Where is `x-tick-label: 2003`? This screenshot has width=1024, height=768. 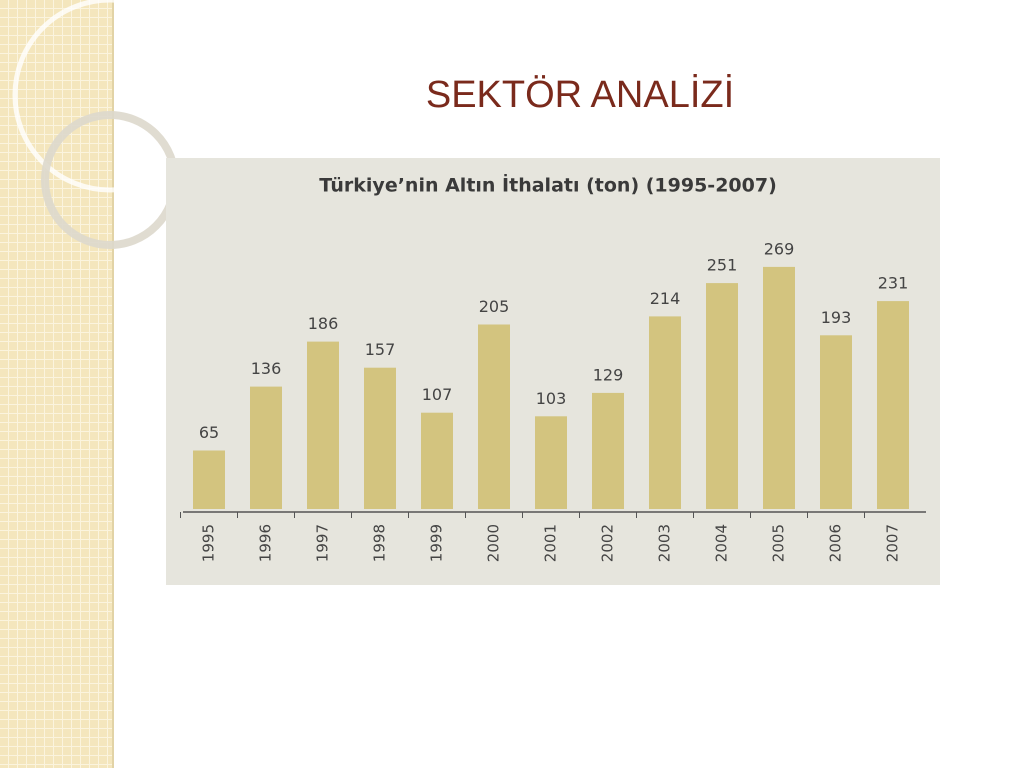 x-tick-label: 2003 is located at coordinates (665, 543).